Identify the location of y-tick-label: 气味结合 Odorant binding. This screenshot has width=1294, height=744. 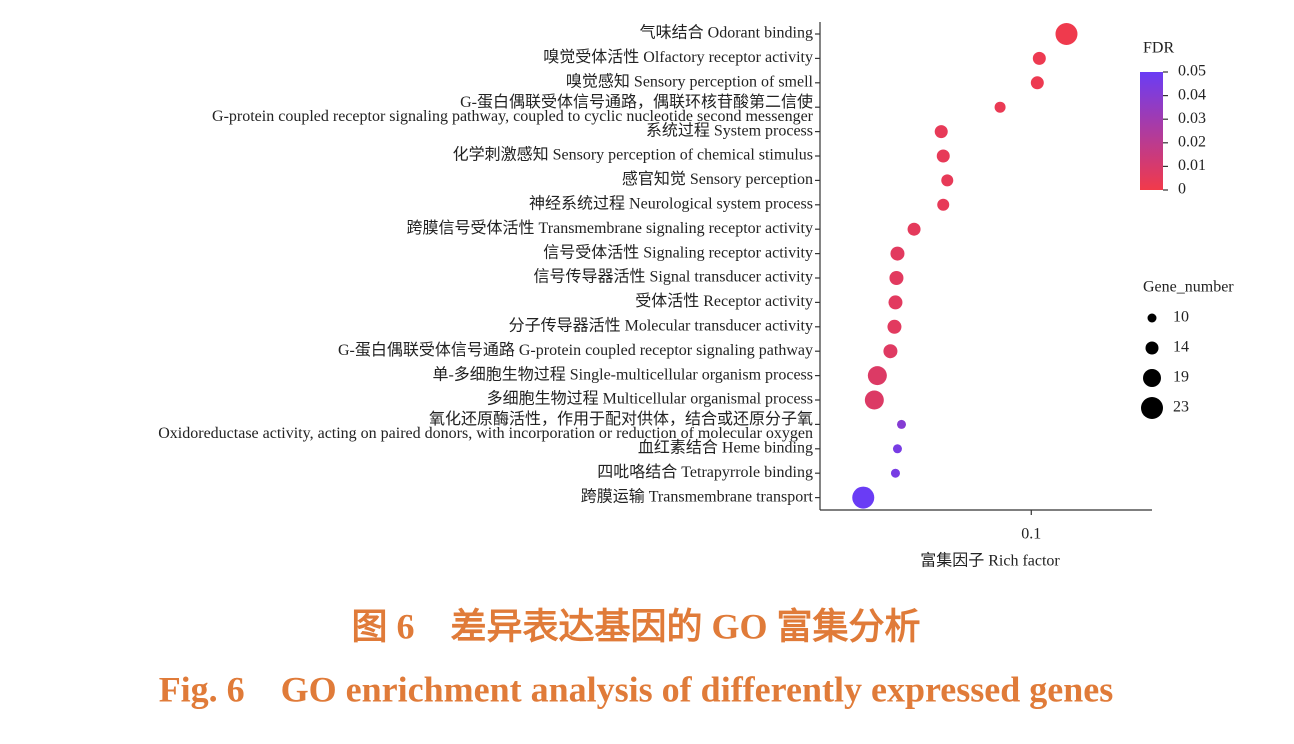
(726, 33).